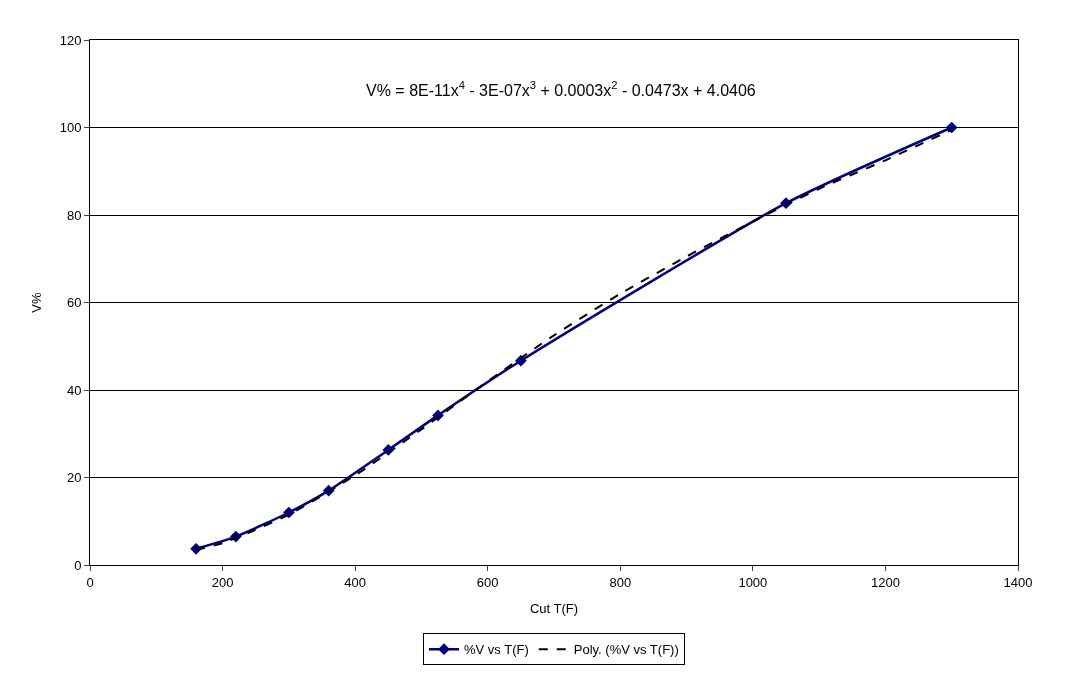  Describe the element at coordinates (487, 582) in the screenshot. I see `x-tick-label: 600` at that location.